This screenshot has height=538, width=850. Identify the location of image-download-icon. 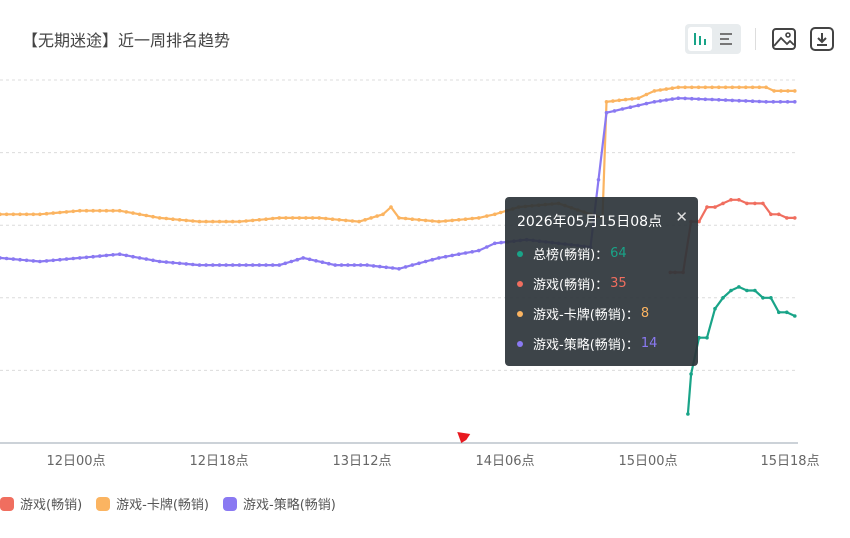
(784, 39).